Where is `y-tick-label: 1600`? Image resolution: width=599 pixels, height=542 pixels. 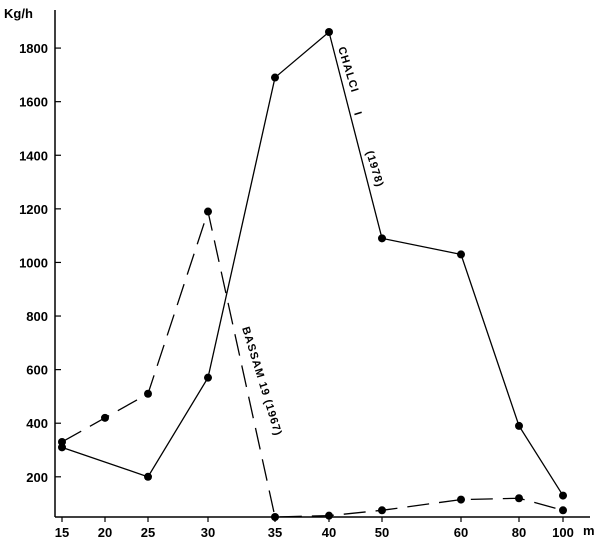 y-tick-label: 1600 is located at coordinates (33, 102).